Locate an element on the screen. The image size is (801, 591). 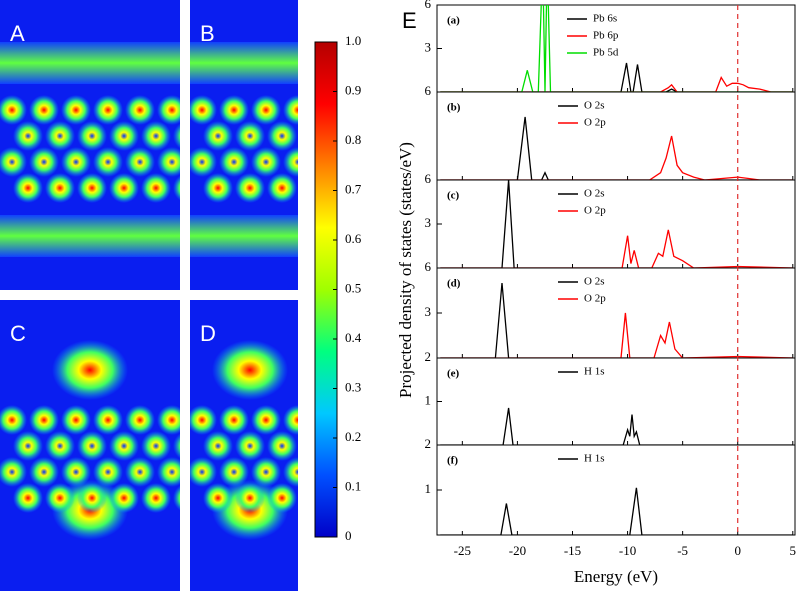
colorbar-tick-label: 0.2 is located at coordinates (353, 436).